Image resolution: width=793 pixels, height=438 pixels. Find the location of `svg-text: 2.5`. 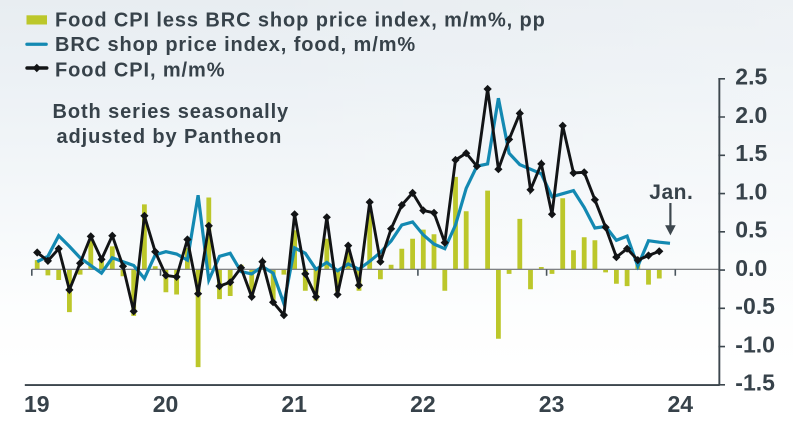

svg-text: 2.5 is located at coordinates (751, 77).